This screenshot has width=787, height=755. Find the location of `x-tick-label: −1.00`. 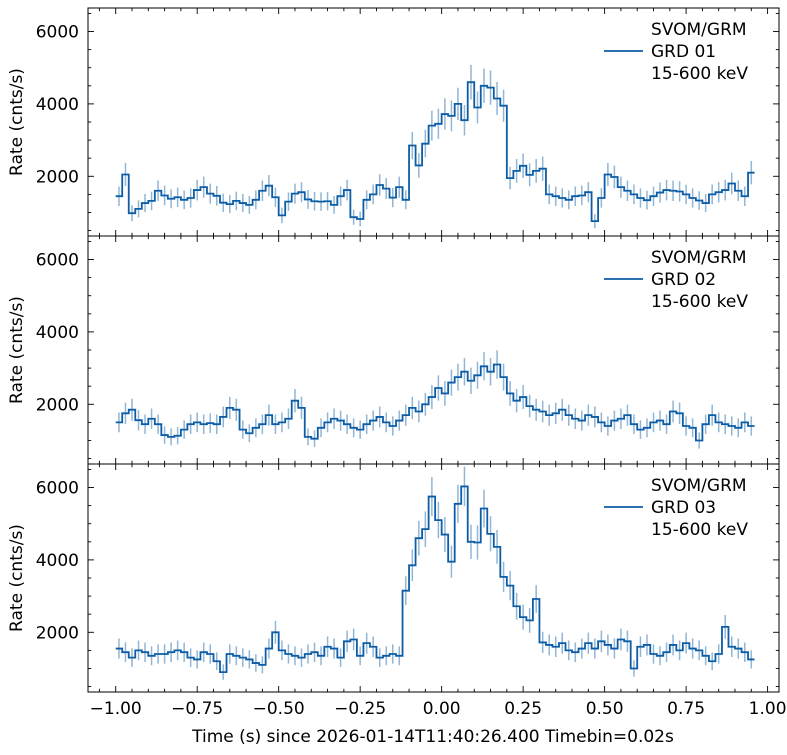

x-tick-label: −1.00 is located at coordinates (116, 709).